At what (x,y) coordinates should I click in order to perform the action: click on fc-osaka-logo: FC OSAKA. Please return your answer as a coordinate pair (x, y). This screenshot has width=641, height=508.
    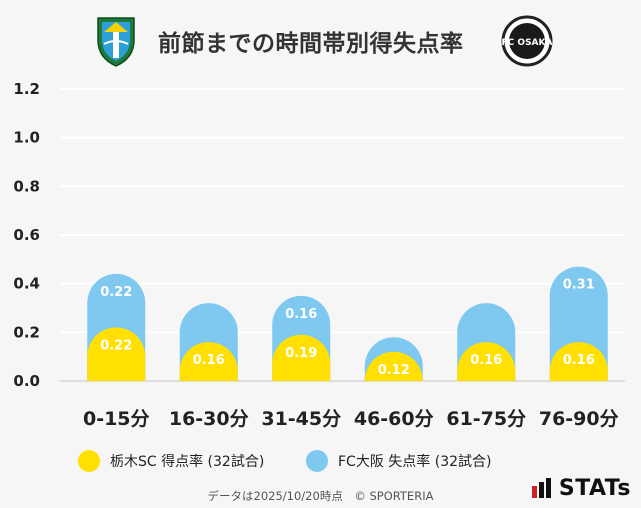
    Looking at the image, I should click on (527, 41).